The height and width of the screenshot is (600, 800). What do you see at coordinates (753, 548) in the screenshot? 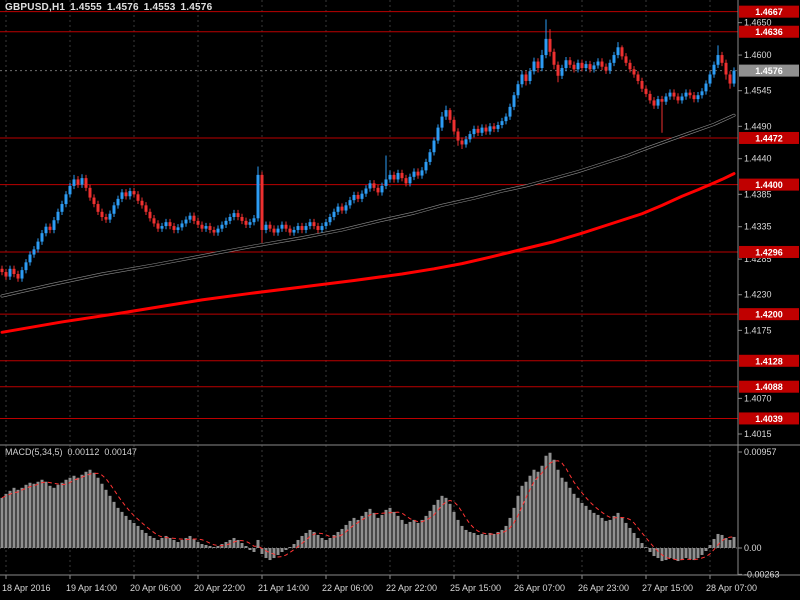
I see `macd-axis-label: 0.00` at bounding box center [753, 548].